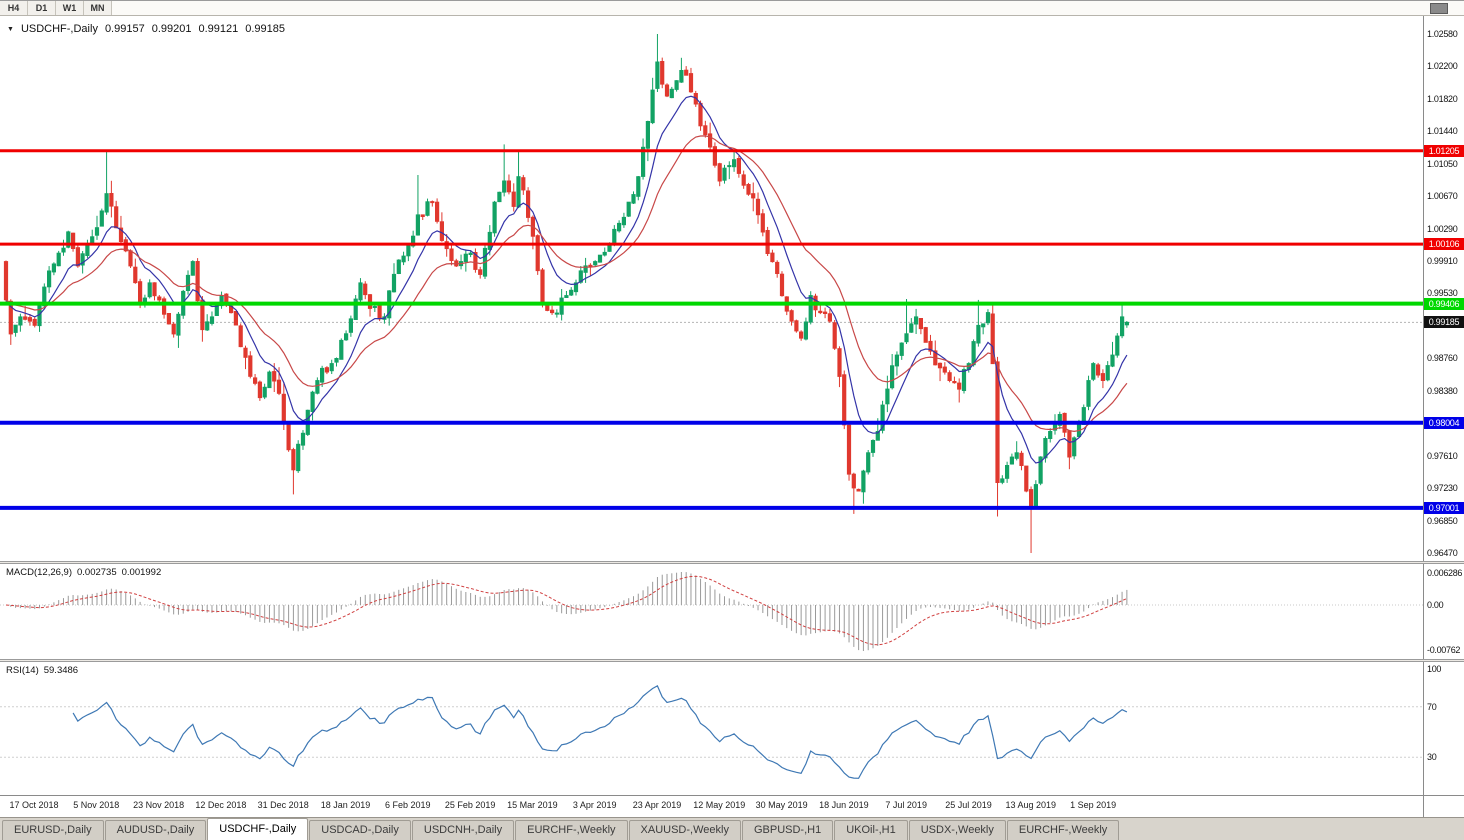 The height and width of the screenshot is (840, 1464). What do you see at coordinates (657, 805) in the screenshot?
I see `date-label: 23 Apr 2019` at bounding box center [657, 805].